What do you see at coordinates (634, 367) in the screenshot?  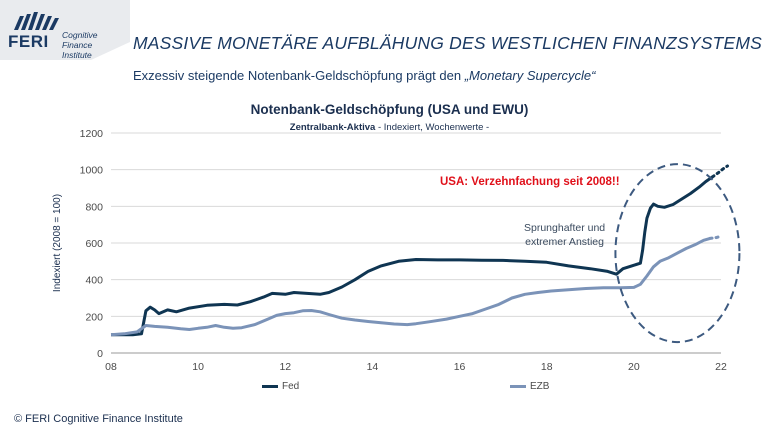 I see `x-tick-label: 20` at bounding box center [634, 367].